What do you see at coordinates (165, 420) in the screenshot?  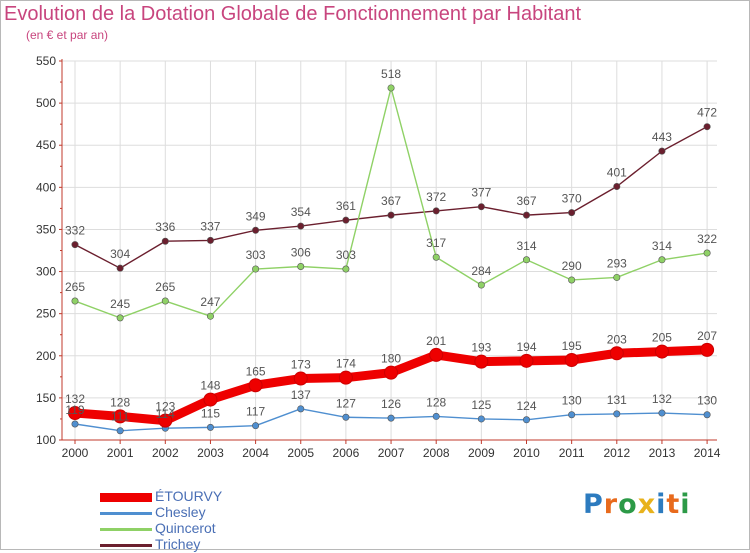 I see `point-tourvy-2002` at bounding box center [165, 420].